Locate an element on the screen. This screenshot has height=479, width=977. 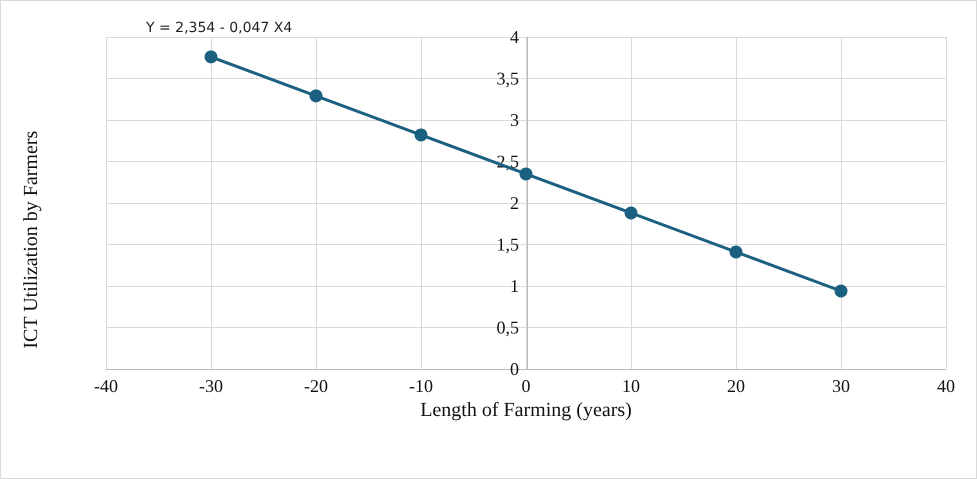
y-tick-label: 2 is located at coordinates (514, 203).